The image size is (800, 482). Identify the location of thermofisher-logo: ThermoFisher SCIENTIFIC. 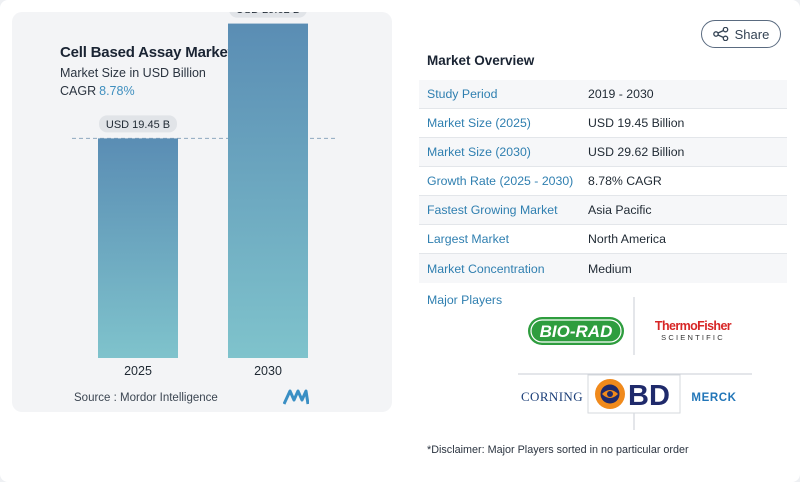
(693, 330).